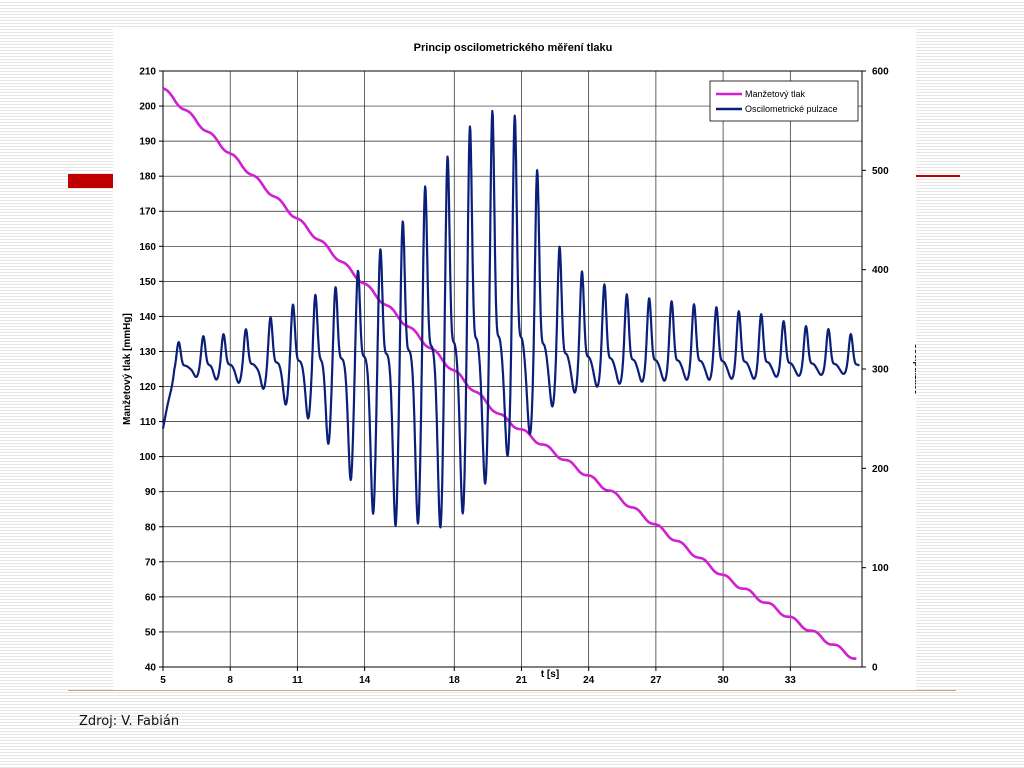 Image resolution: width=1024 pixels, height=768 pixels. Describe the element at coordinates (147, 212) in the screenshot. I see `y-left-tick-label: 170` at that location.